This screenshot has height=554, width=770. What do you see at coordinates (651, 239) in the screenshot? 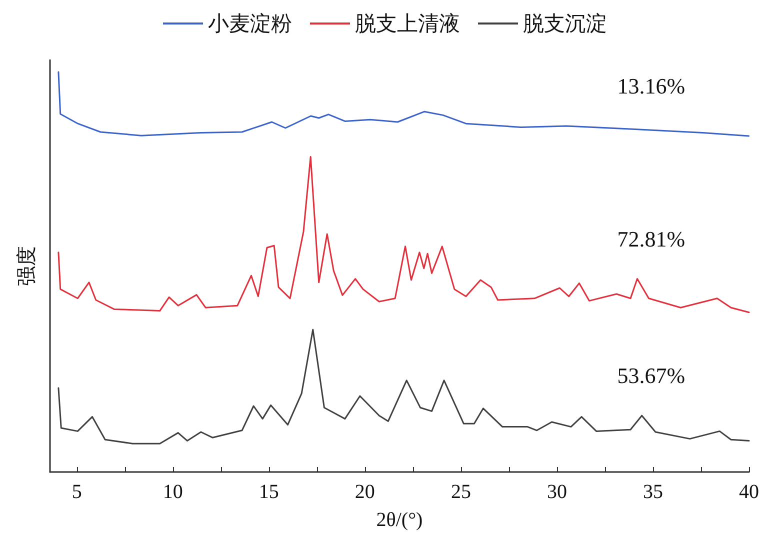
I see `annotation: 72.81%` at bounding box center [651, 239].